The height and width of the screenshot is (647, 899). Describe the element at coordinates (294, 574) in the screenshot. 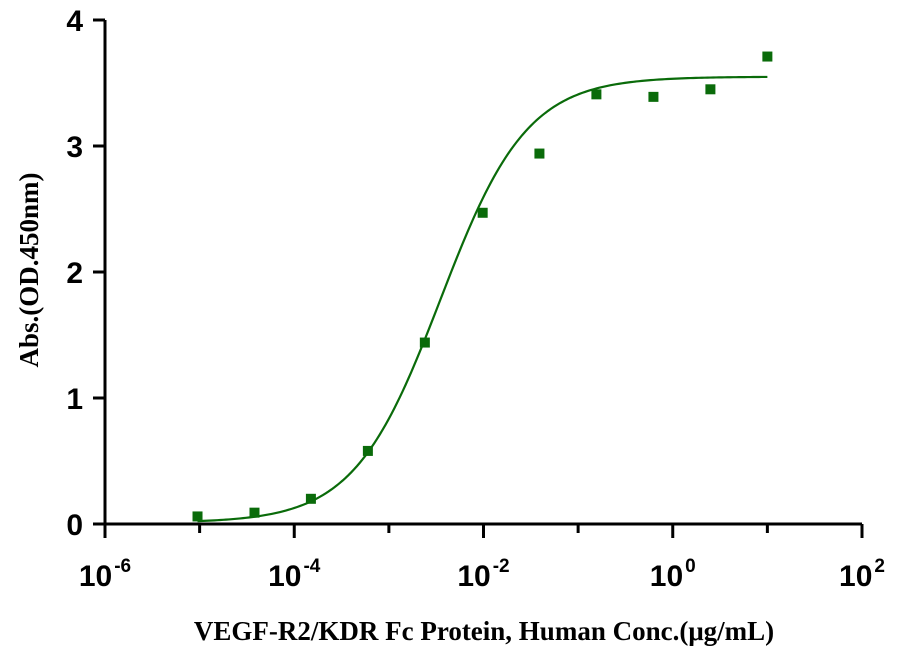

I see `x-tick-label: 10 -4` at that location.